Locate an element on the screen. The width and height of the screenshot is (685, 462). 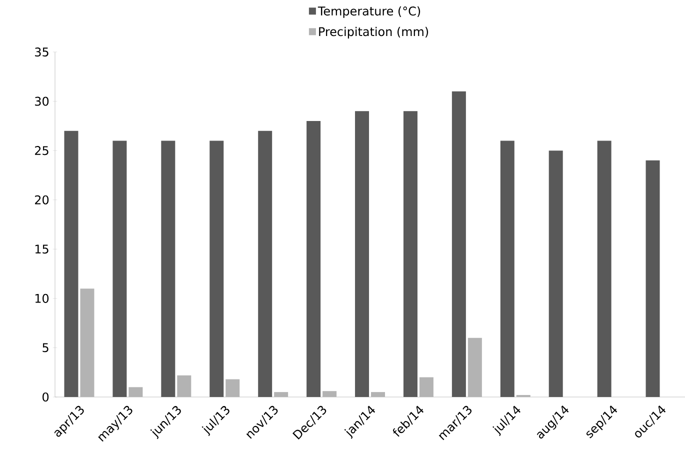
y-tick-label: 20 is located at coordinates (42, 199).